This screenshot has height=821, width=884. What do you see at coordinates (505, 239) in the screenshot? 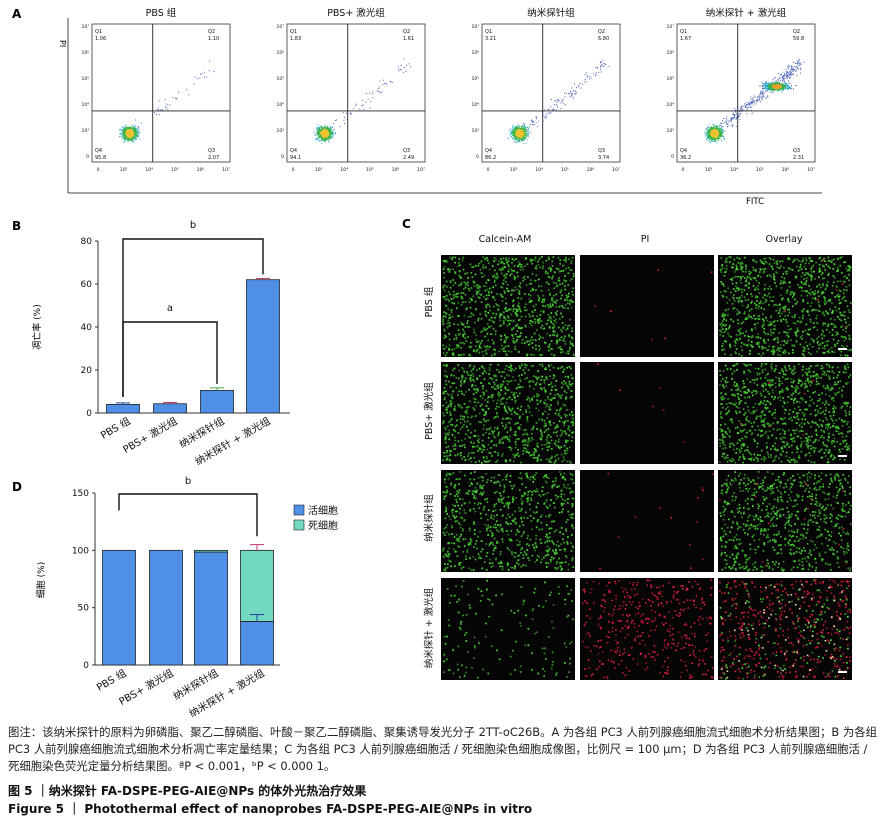
I see `imaging-column-header: Calcein-AM` at bounding box center [505, 239].